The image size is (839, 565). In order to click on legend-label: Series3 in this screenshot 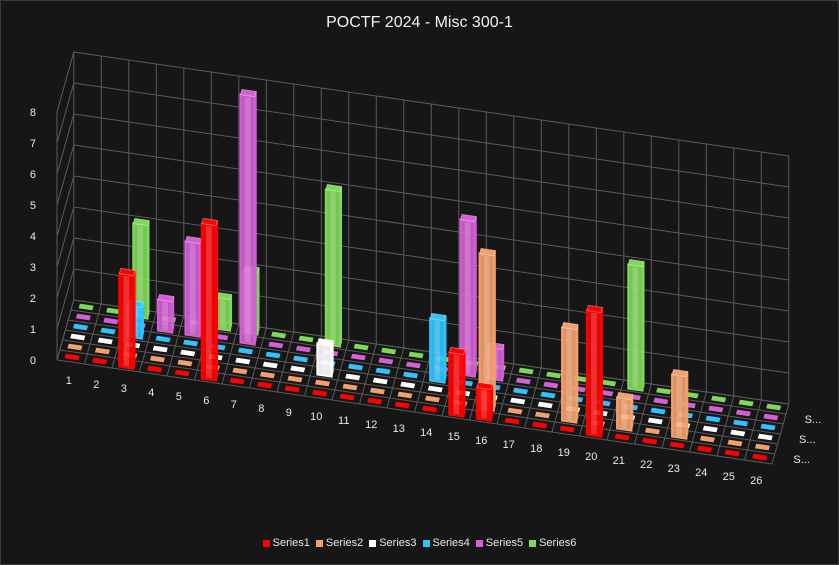, I will do `click(398, 543)`.